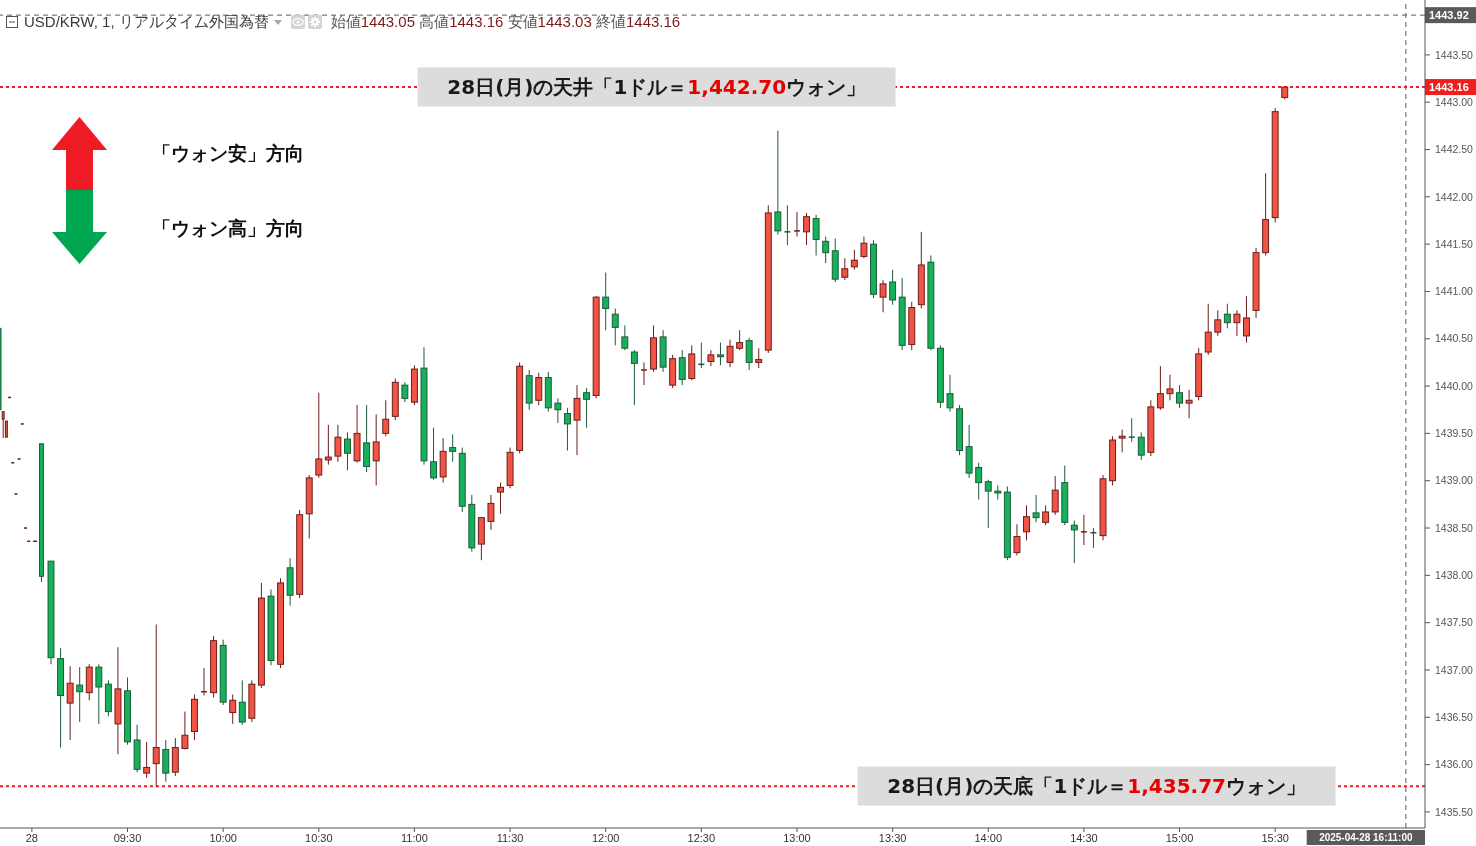 This screenshot has width=1476, height=846. What do you see at coordinates (1454, 575) in the screenshot?
I see `y-tick-label: 1438.00` at bounding box center [1454, 575].